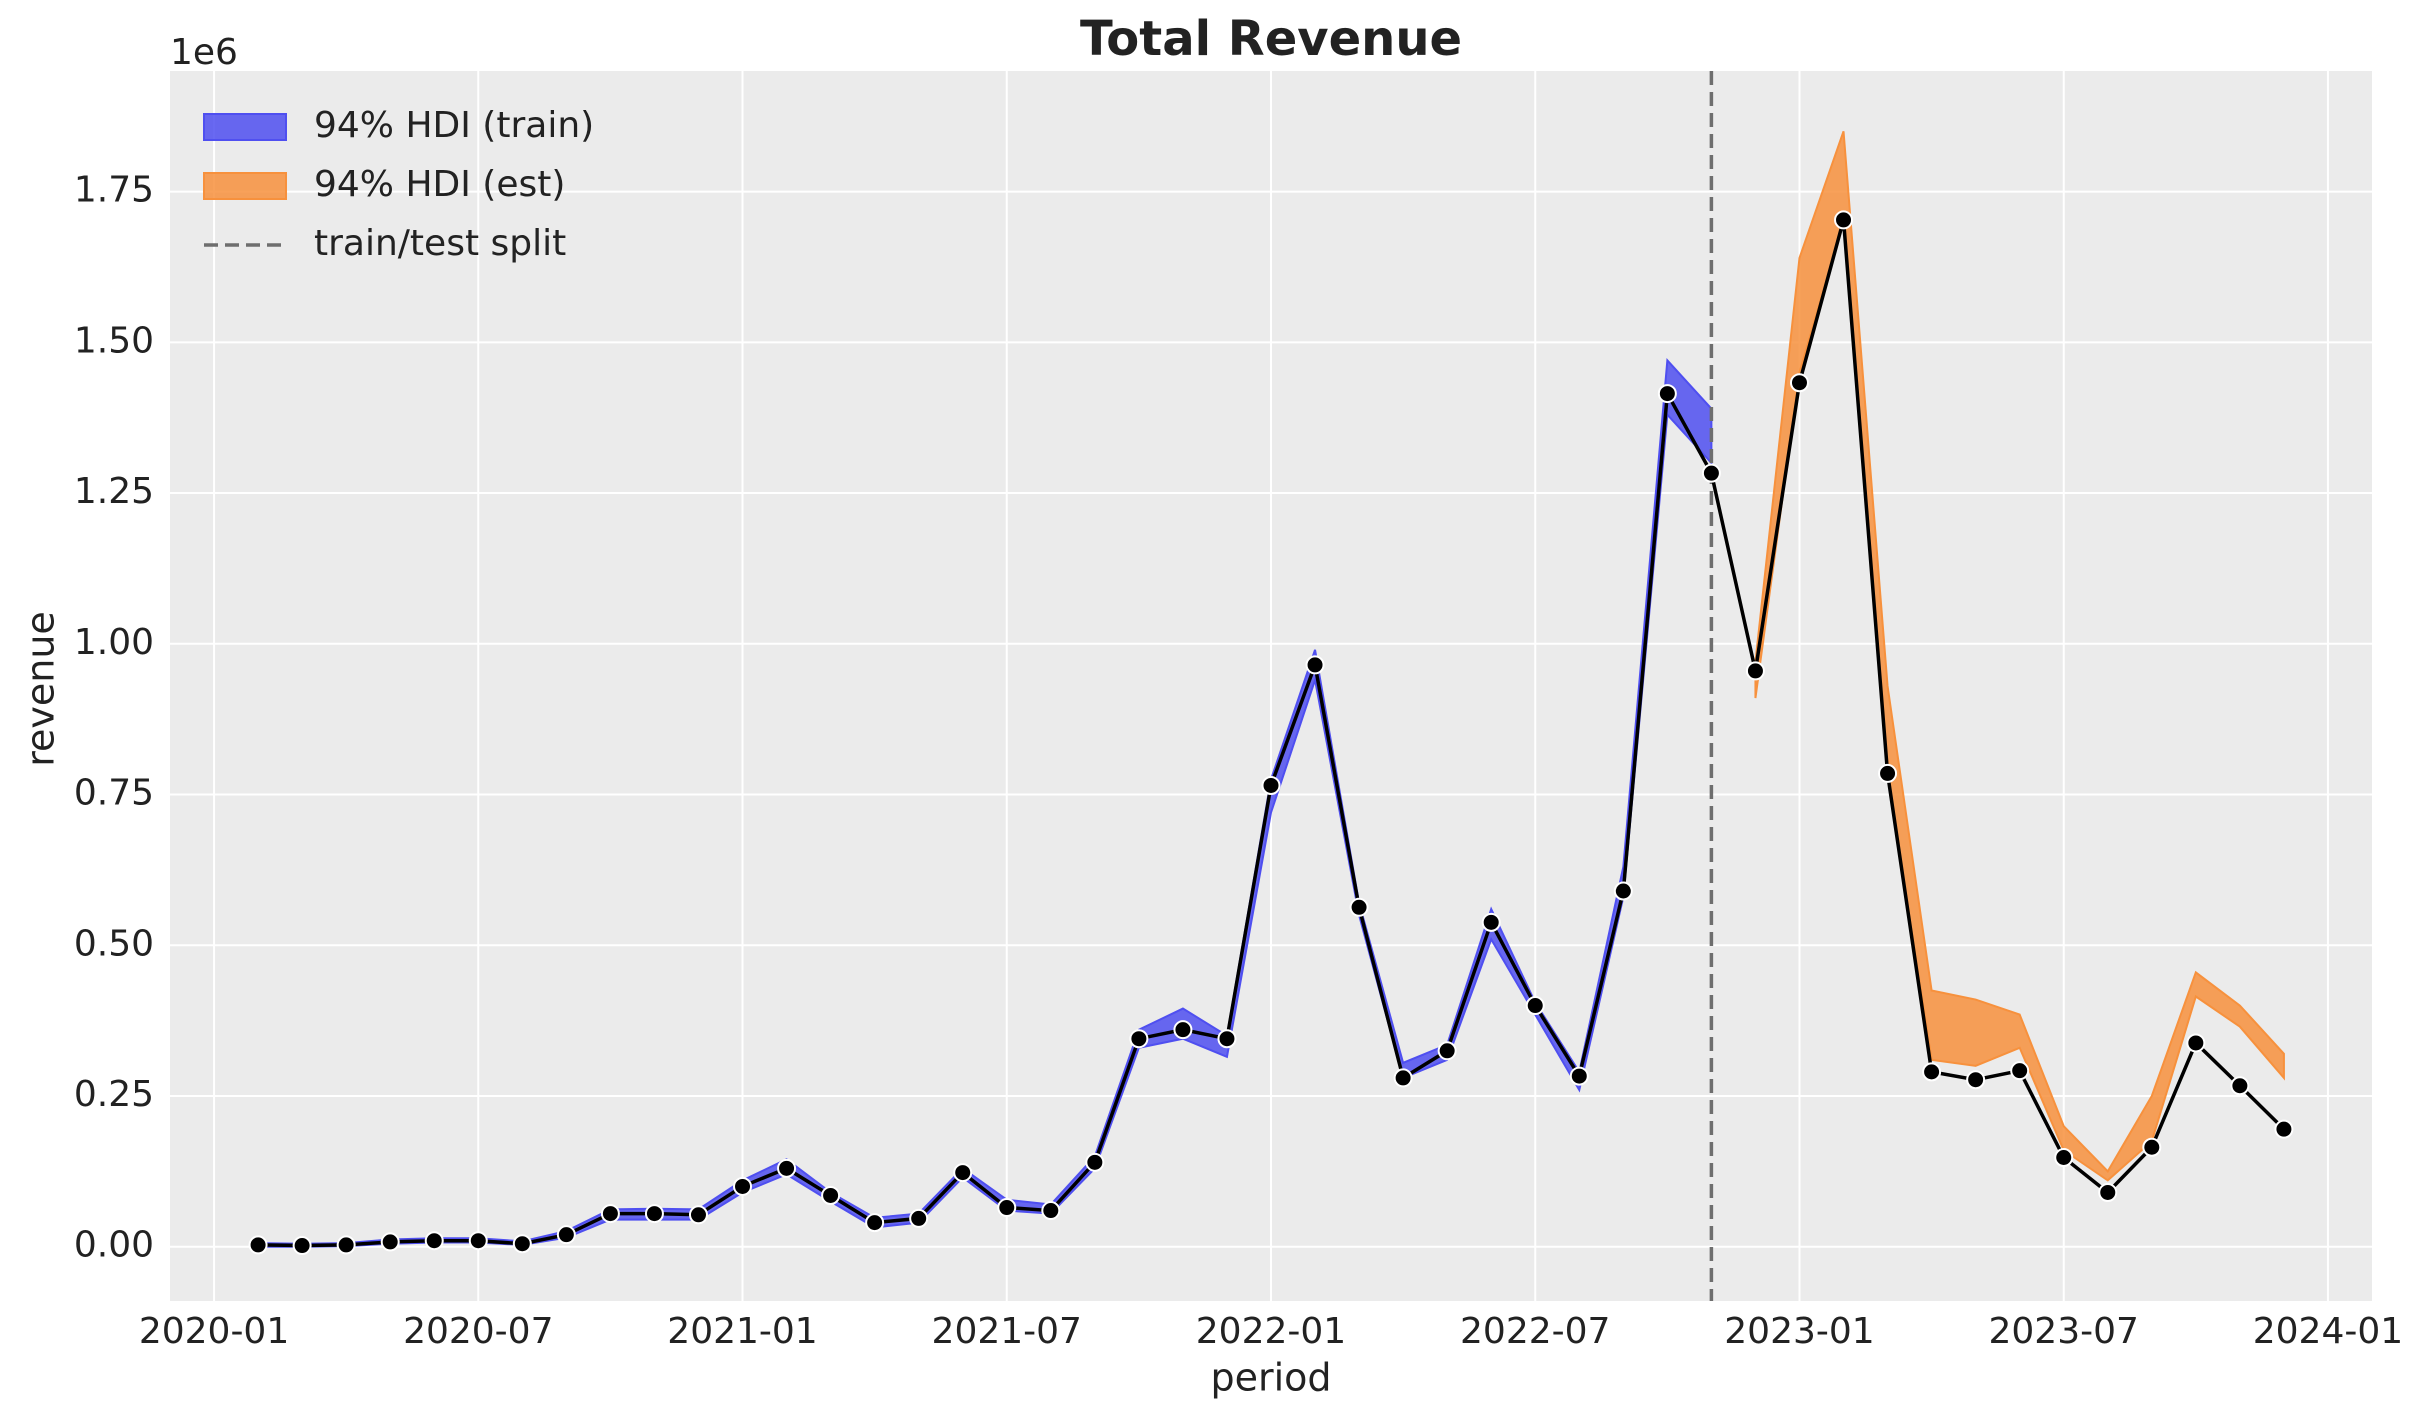 The width and height of the screenshot is (2423, 1423). Describe the element at coordinates (2328, 1331) in the screenshot. I see `x-tick-label: 2024-01` at that location.